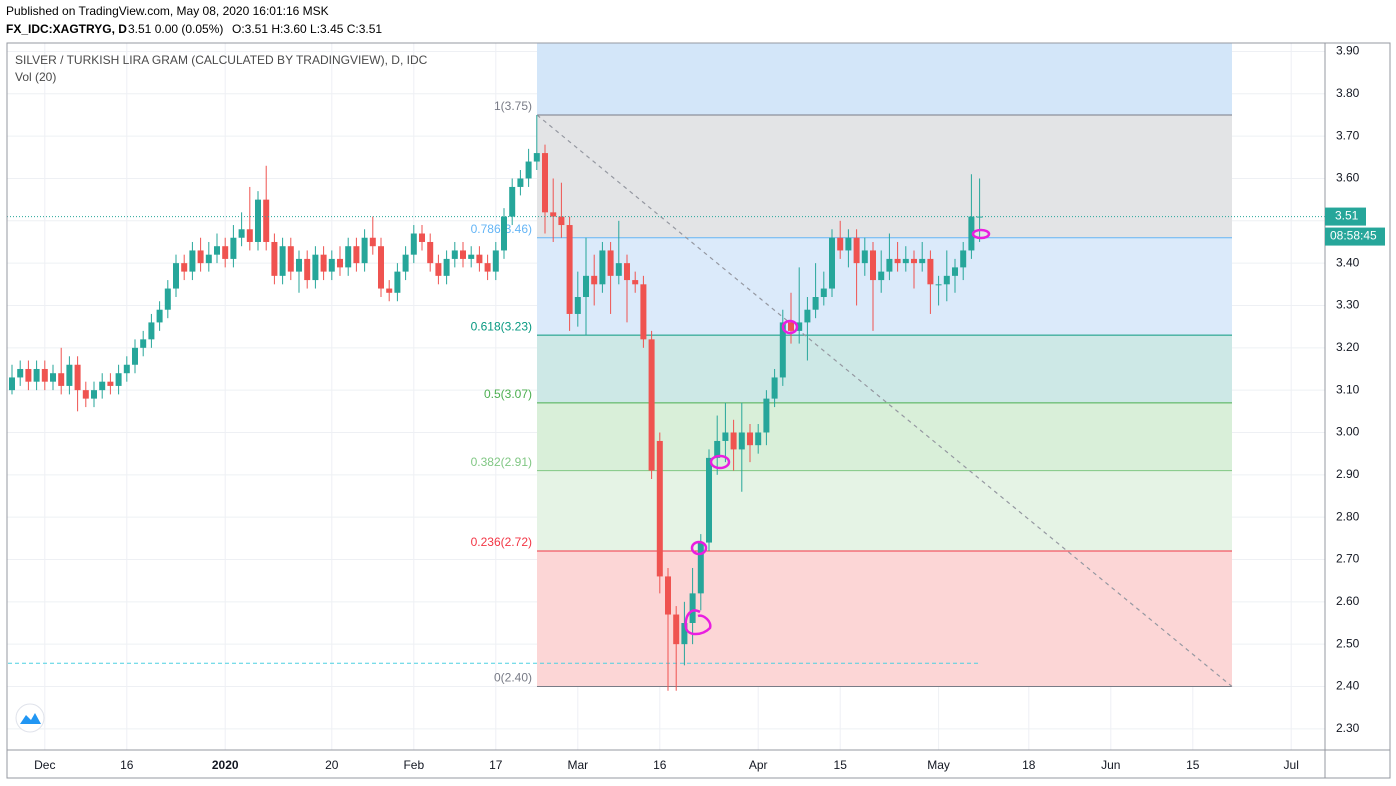  Describe the element at coordinates (66, 29) in the screenshot. I see `symbol: FX_IDC:XAGTRYG, D` at that location.